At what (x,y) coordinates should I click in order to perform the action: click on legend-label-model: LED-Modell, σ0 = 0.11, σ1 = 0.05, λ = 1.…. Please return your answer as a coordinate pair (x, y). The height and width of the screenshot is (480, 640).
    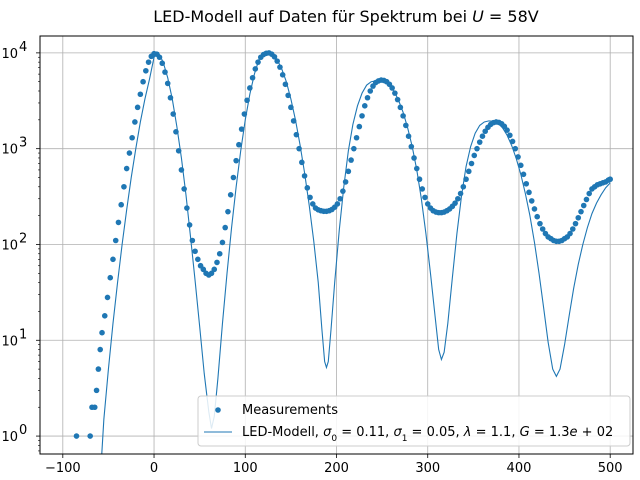
    Looking at the image, I should click on (427, 434).